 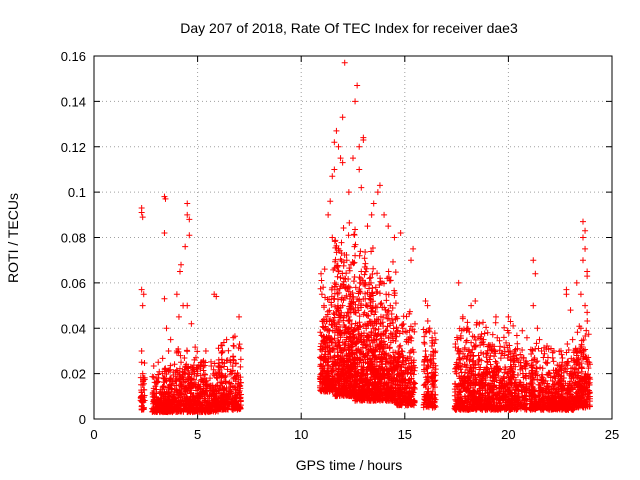 I want to click on x-tick-label: 5, so click(x=197, y=434).